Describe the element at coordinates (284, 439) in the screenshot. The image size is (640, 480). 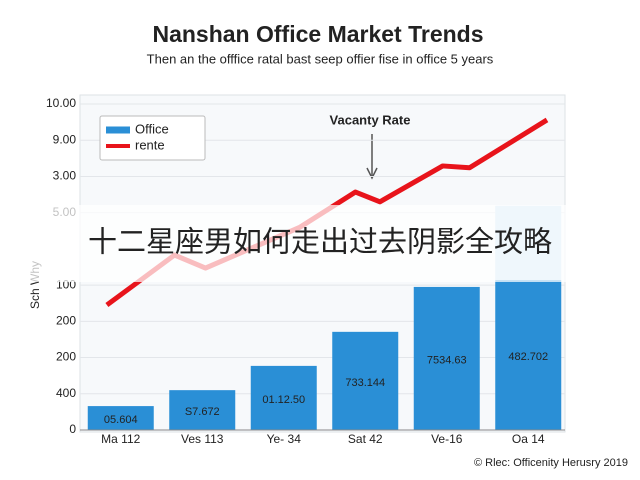
I see `x-tick-label: Ye- 34` at that location.